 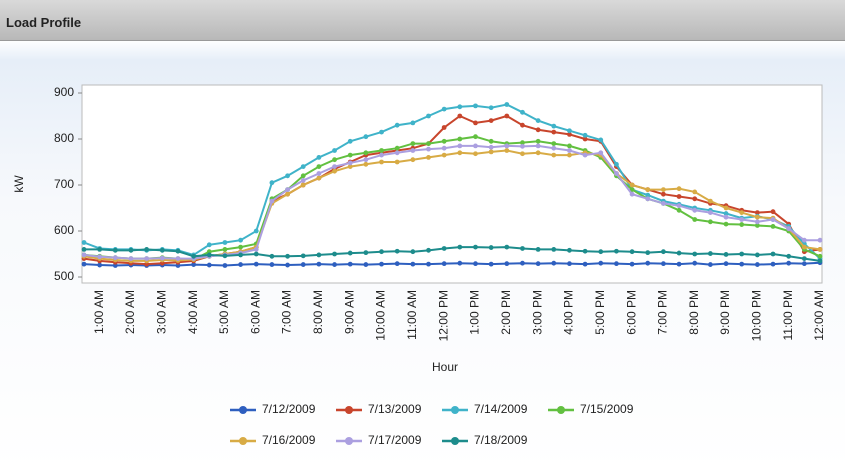 What do you see at coordinates (19, 184) in the screenshot?
I see `y-axis-label: kW` at bounding box center [19, 184].